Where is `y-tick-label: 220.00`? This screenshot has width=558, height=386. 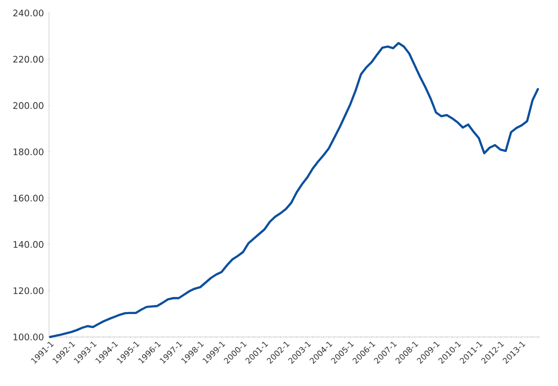 y-tick-label: 220.00 is located at coordinates (28, 59).